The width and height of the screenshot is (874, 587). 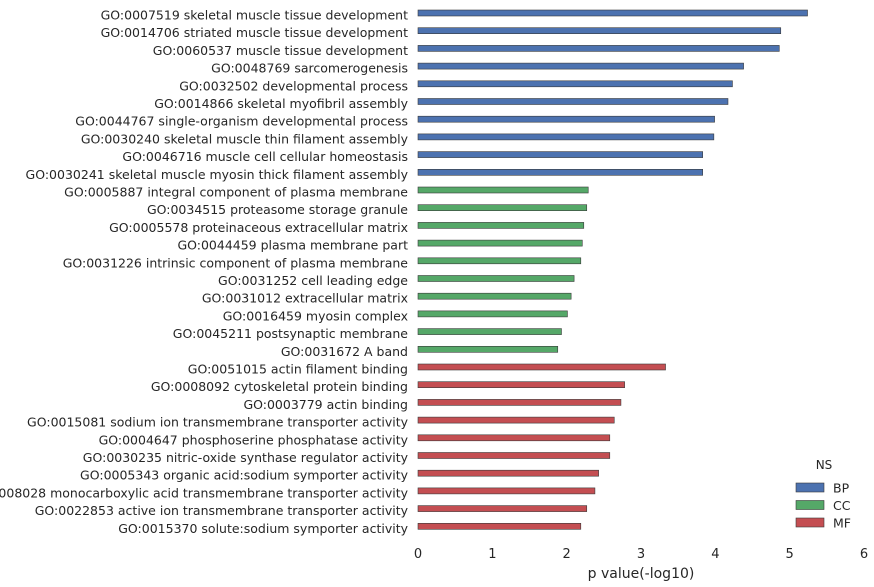 I want to click on category-label: GO:0048769 sarcomerogenesis, so click(x=309, y=68).